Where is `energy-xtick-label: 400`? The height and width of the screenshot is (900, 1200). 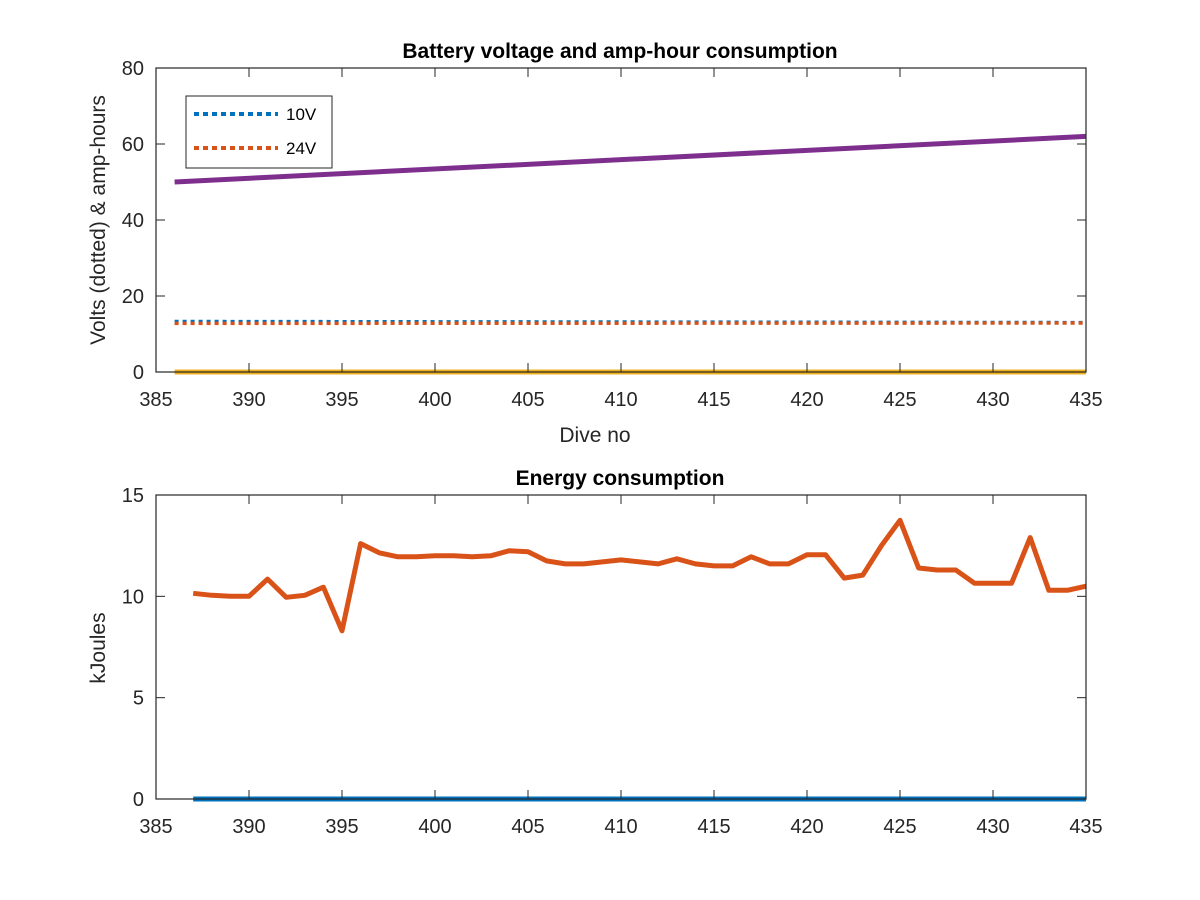
energy-xtick-label: 400 is located at coordinates (434, 827).